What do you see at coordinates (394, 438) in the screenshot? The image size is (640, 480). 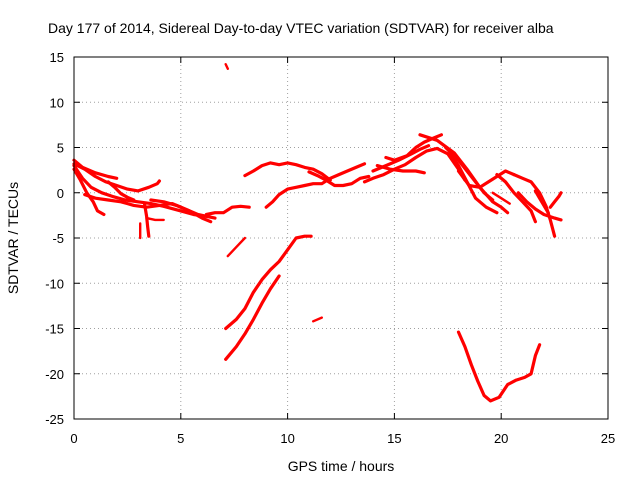 I see `x-tick-label: 15` at bounding box center [394, 438].